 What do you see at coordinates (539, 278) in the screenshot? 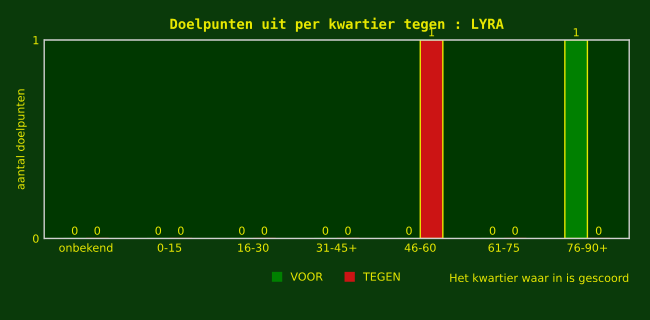
I see `x-axis-title: Het kwartier waar in is gescoord` at bounding box center [539, 278].